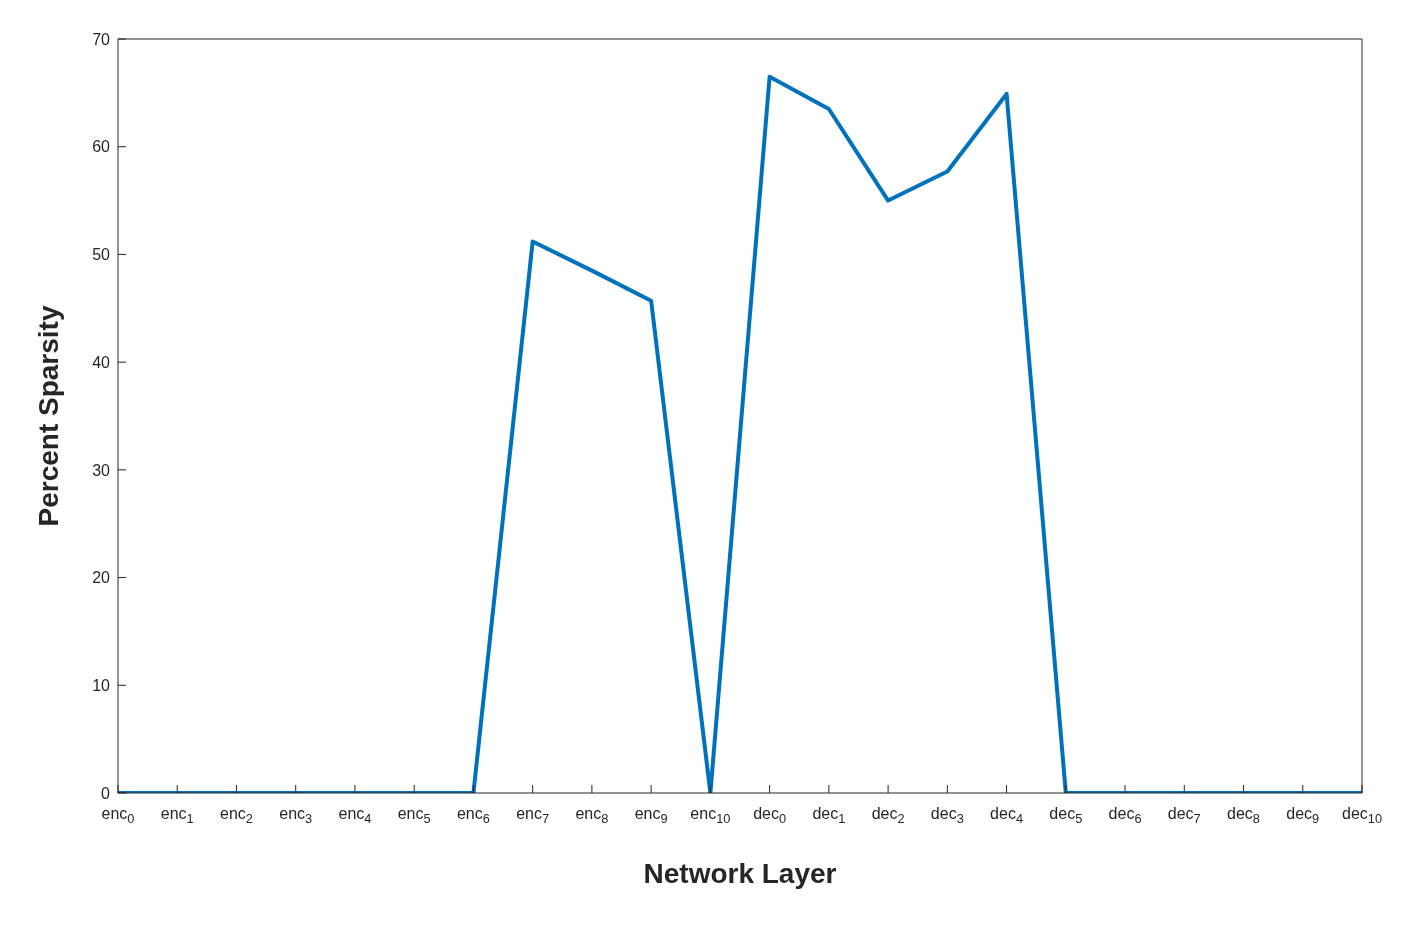  Describe the element at coordinates (101, 147) in the screenshot. I see `y-tick-label: 60` at that location.